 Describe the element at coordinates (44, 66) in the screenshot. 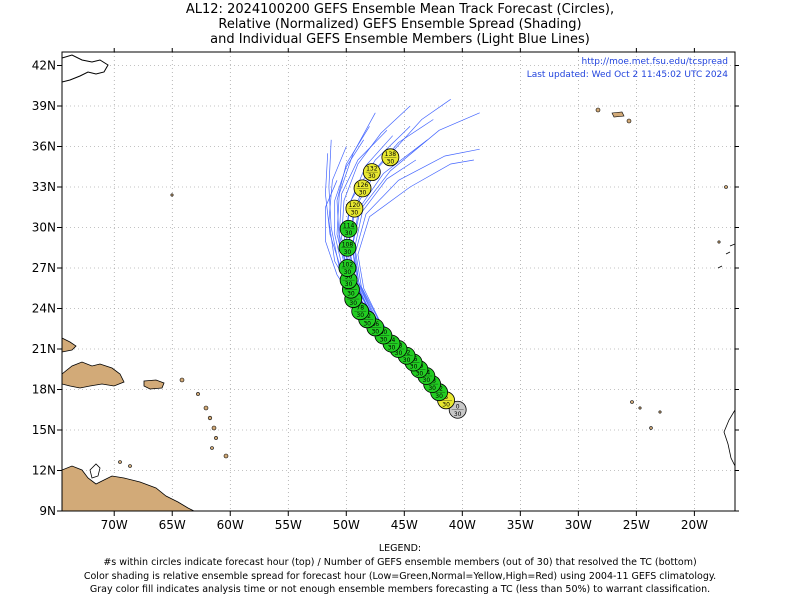

I see `y-tick-label: 42N` at that location.